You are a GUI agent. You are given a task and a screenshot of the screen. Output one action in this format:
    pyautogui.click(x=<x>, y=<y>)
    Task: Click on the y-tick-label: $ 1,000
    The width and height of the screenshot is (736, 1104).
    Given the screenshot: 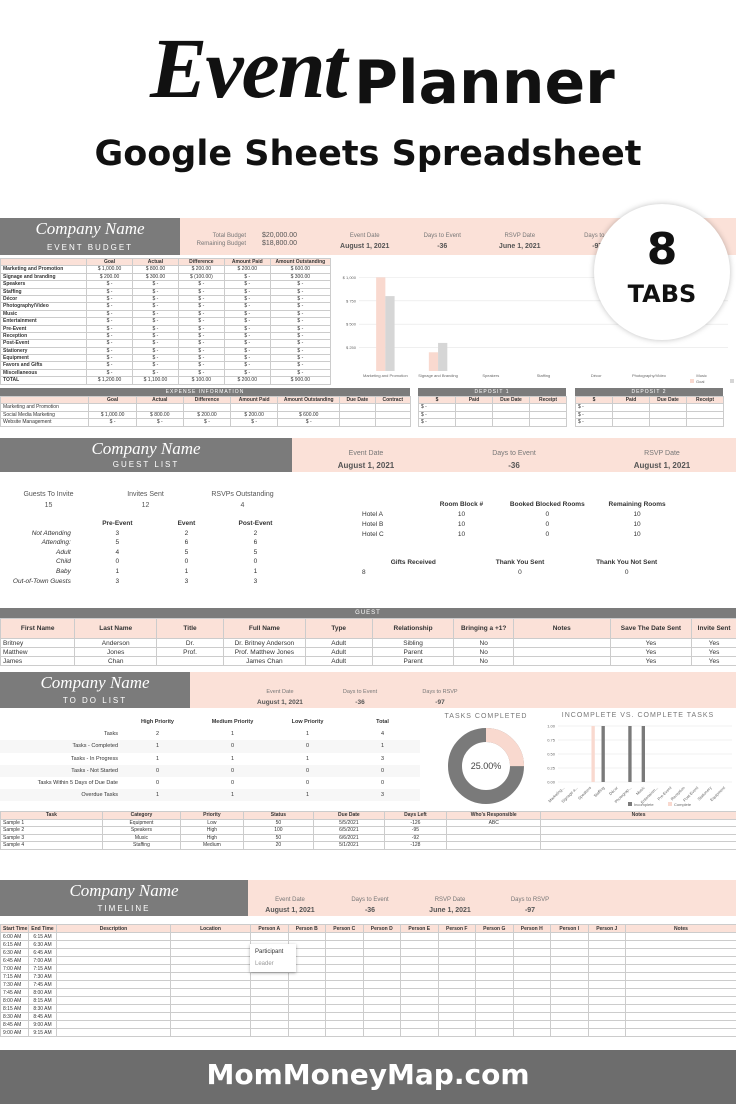 What is the action you would take?
    pyautogui.click(x=350, y=277)
    